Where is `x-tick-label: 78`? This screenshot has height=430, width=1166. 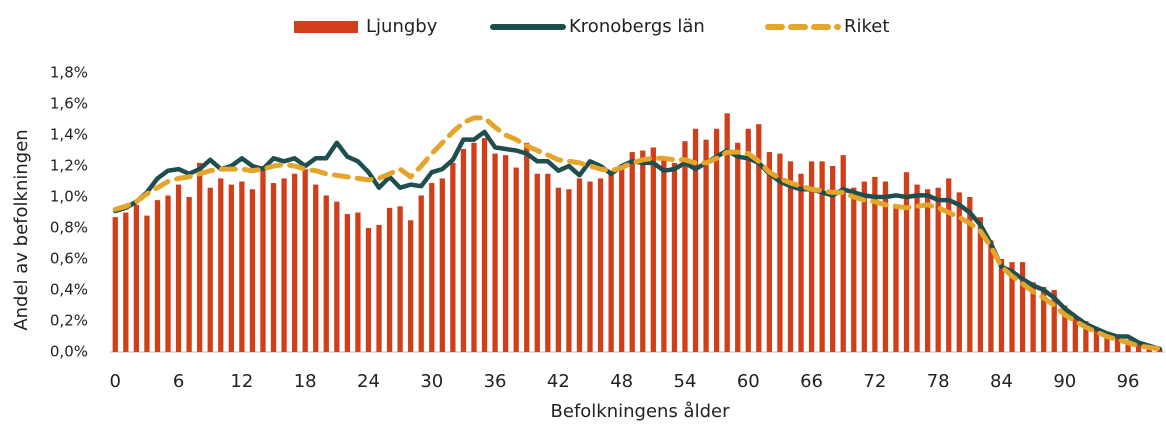
x-tick-label: 78 is located at coordinates (938, 381).